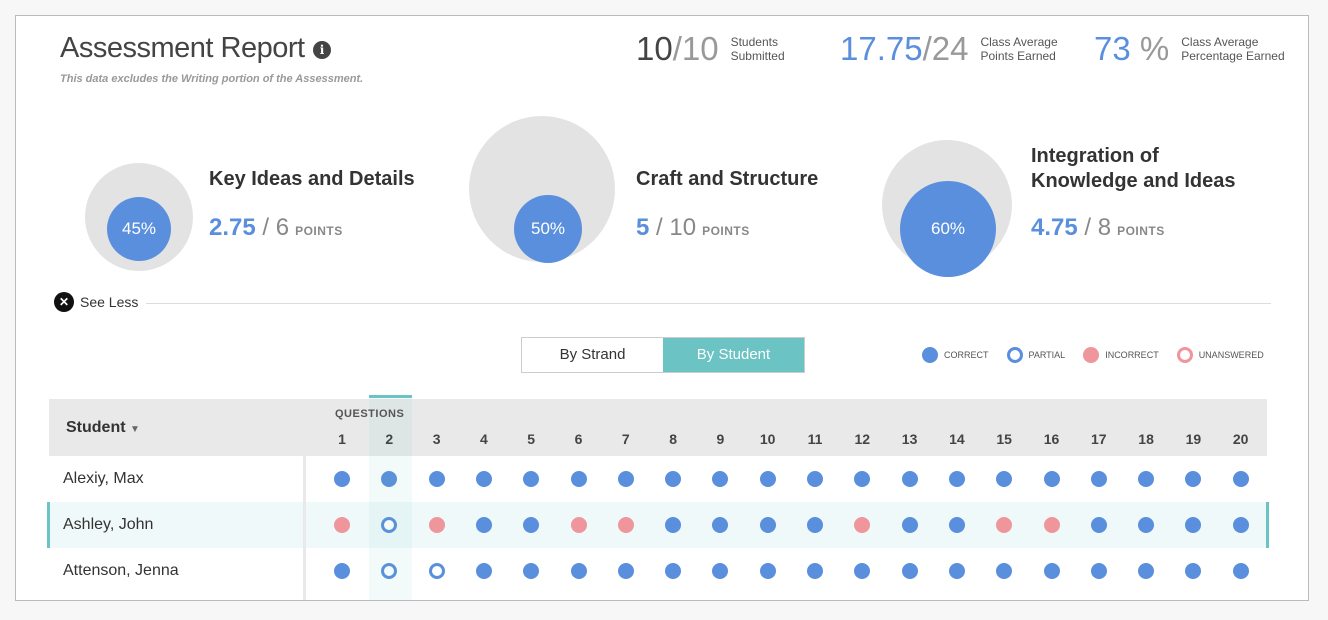 This screenshot has width=1328, height=620. Describe the element at coordinates (96, 427) in the screenshot. I see `student-header-label: Student` at that location.